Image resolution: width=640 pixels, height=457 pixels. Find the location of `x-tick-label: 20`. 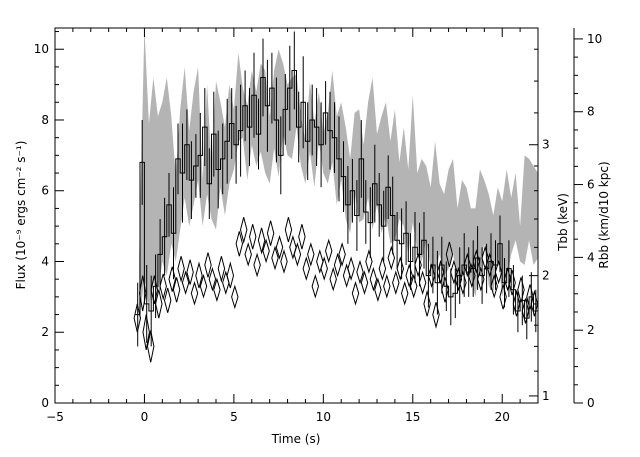

x-tick-label: 20 is located at coordinates (502, 417).